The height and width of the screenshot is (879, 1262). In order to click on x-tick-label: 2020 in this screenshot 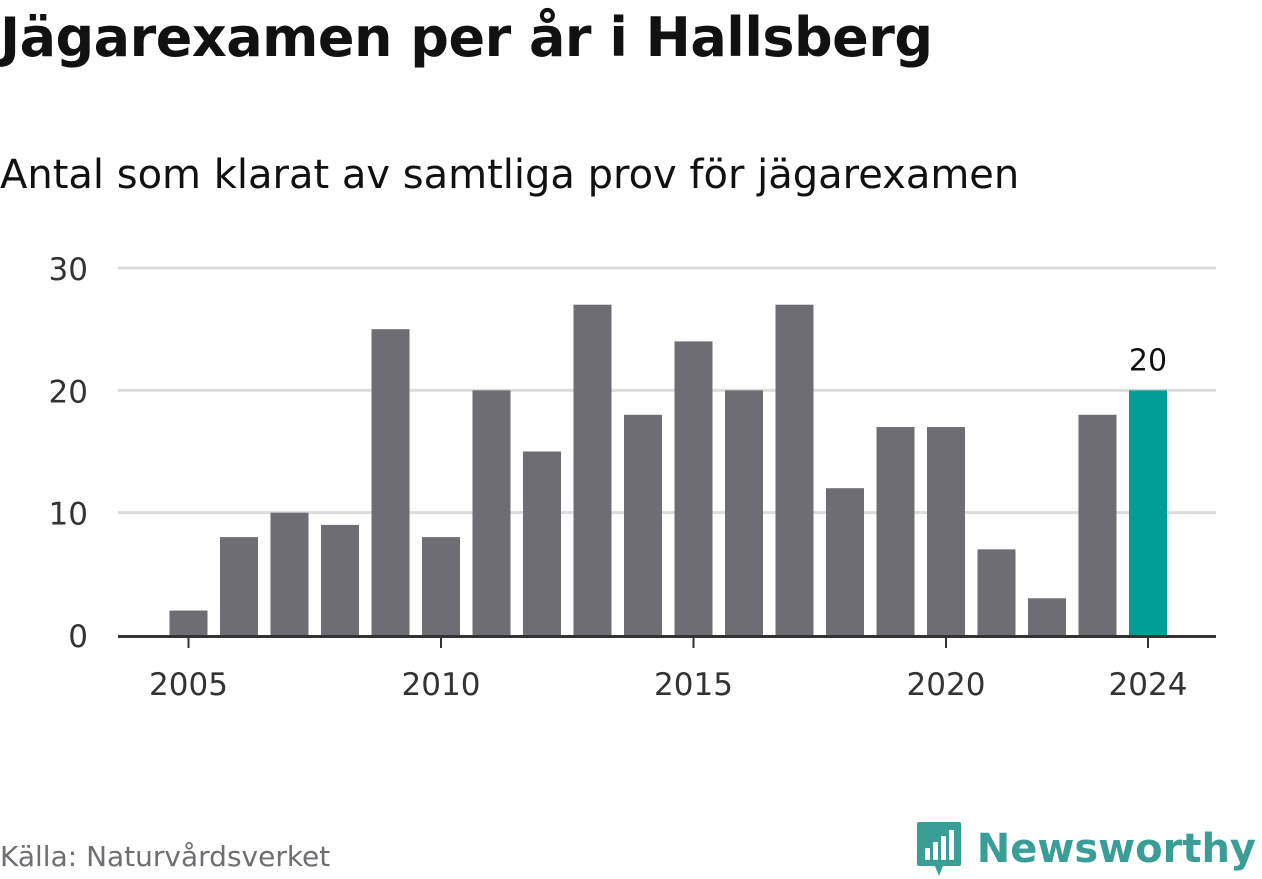, I will do `click(946, 685)`.